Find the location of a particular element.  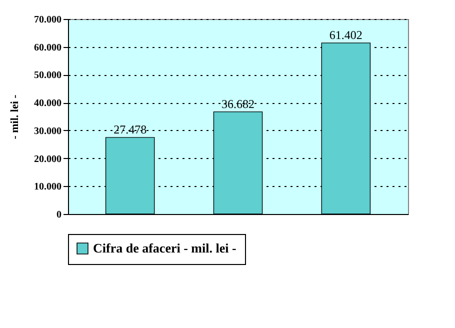

y-tick-label: 10.000 is located at coordinates (48, 187).